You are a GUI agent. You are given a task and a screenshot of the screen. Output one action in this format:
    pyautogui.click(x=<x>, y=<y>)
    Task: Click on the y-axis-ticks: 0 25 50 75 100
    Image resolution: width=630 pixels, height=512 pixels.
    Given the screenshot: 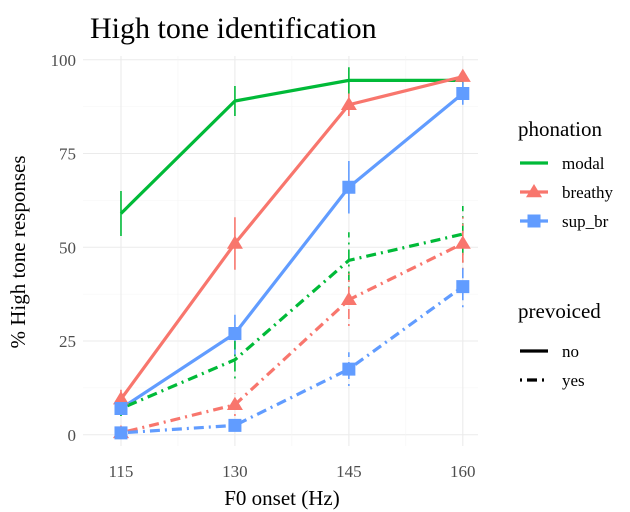 What is the action you would take?
    pyautogui.click(x=64, y=248)
    